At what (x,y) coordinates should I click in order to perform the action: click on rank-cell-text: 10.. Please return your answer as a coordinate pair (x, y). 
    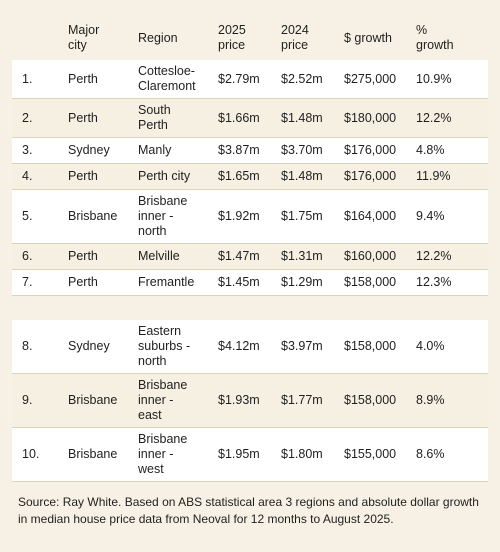
    Looking at the image, I should click on (31, 454).